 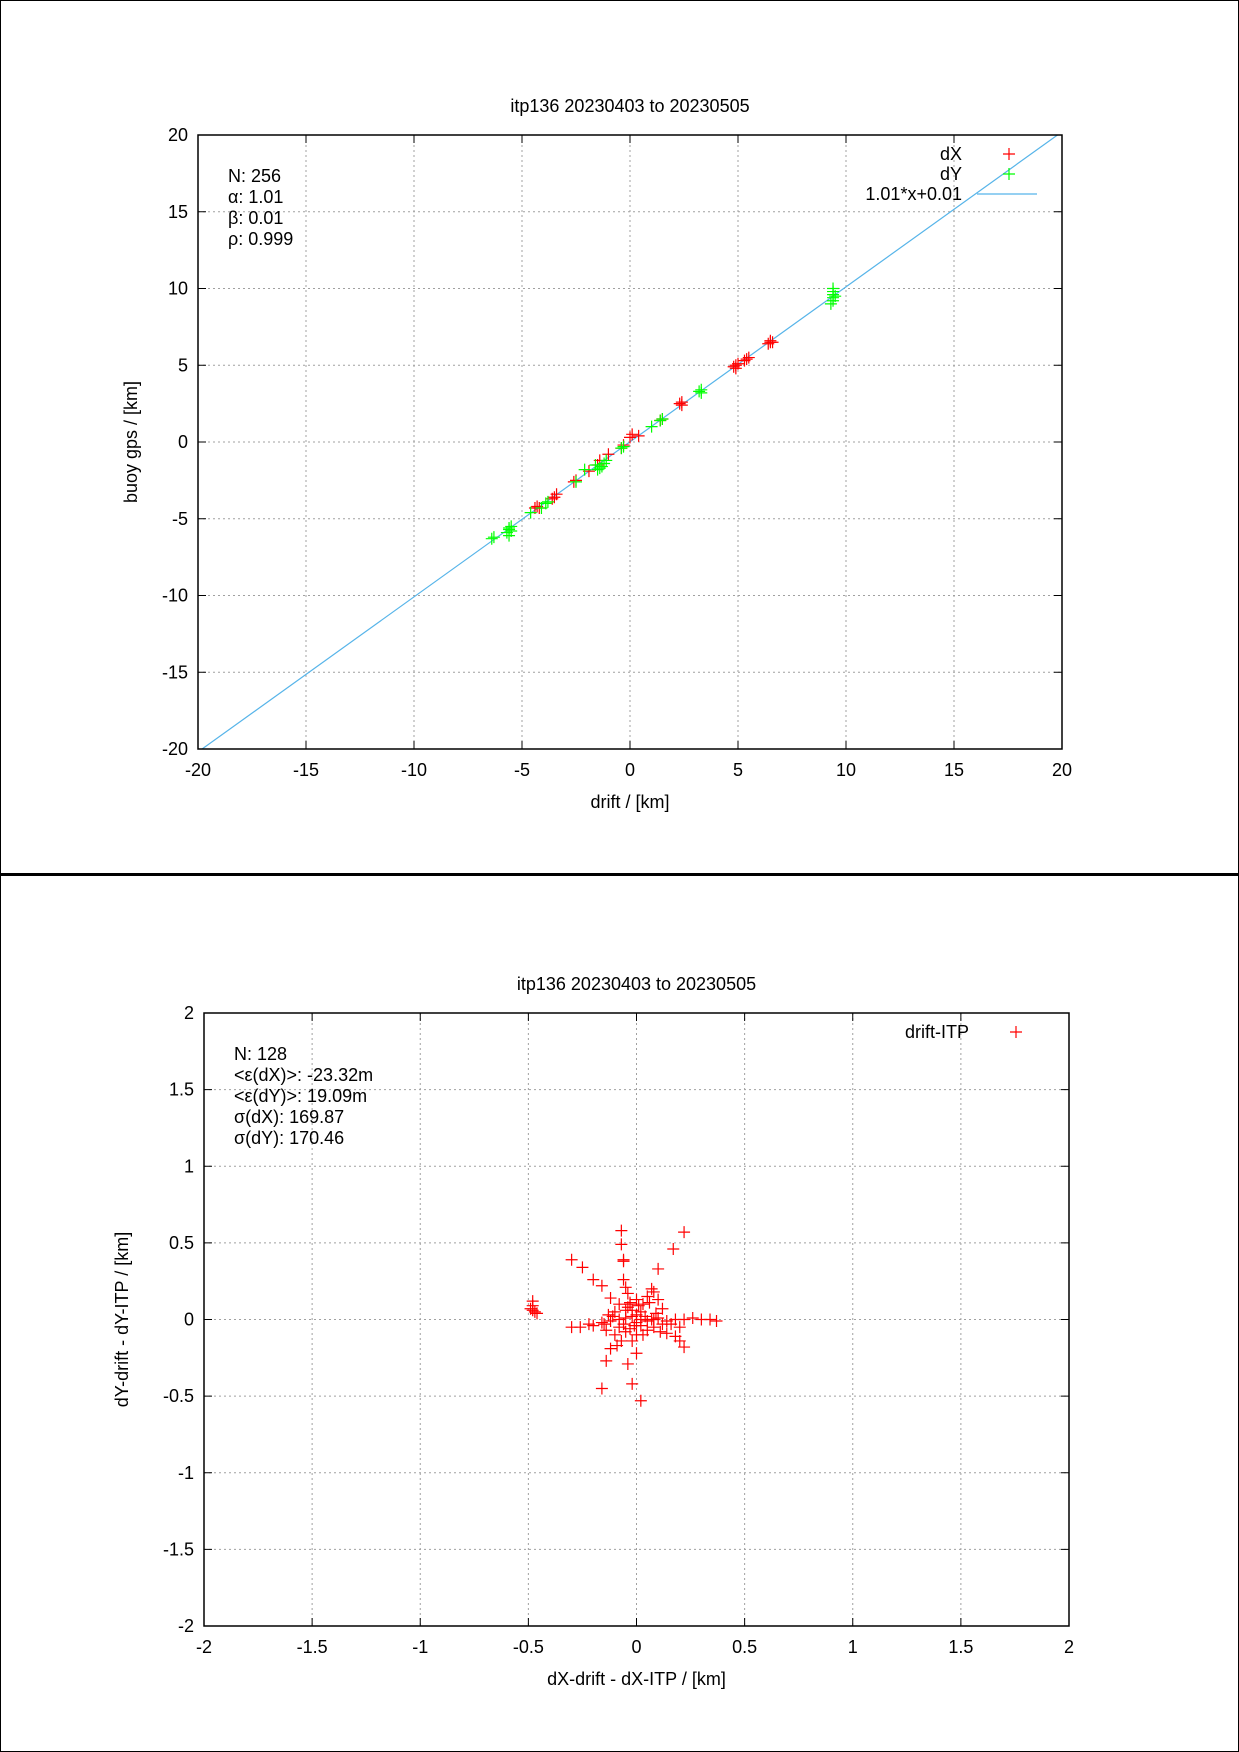 I want to click on y-tick-label: 10, so click(x=178, y=289).